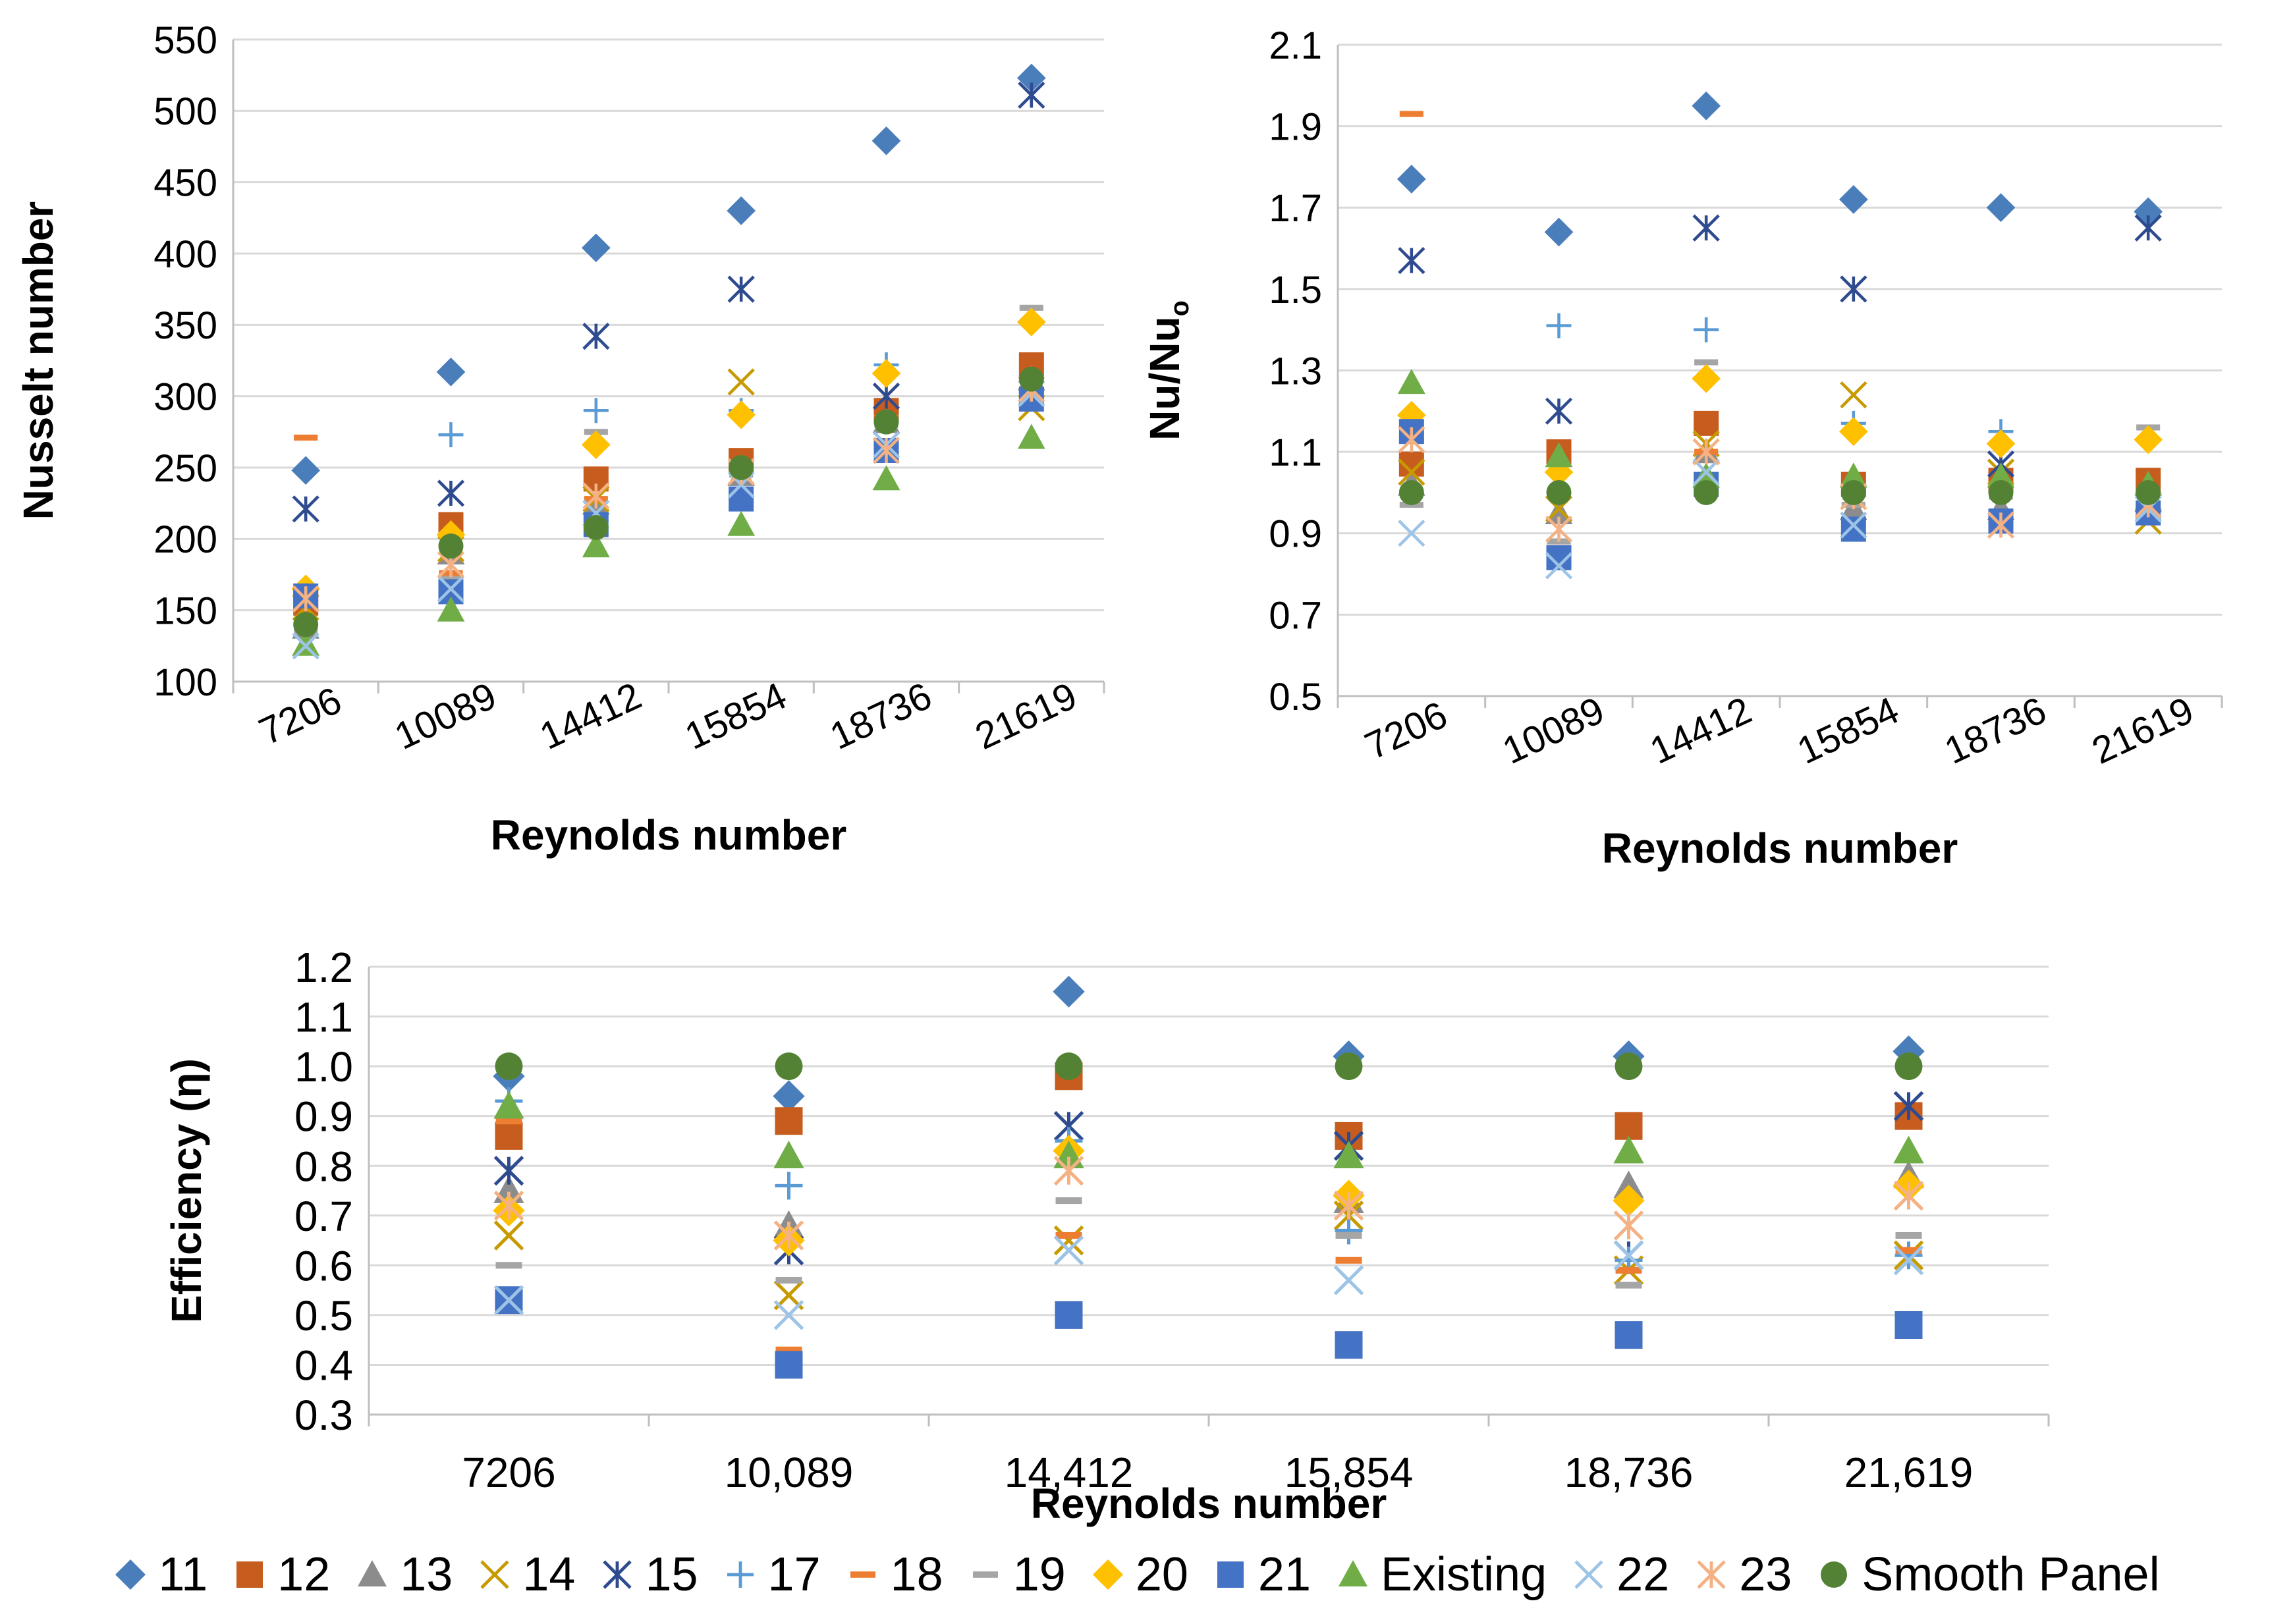 This screenshot has width=2293, height=1624. Describe the element at coordinates (323, 1415) in the screenshot. I see `y-tick-label: 0.3` at that location.